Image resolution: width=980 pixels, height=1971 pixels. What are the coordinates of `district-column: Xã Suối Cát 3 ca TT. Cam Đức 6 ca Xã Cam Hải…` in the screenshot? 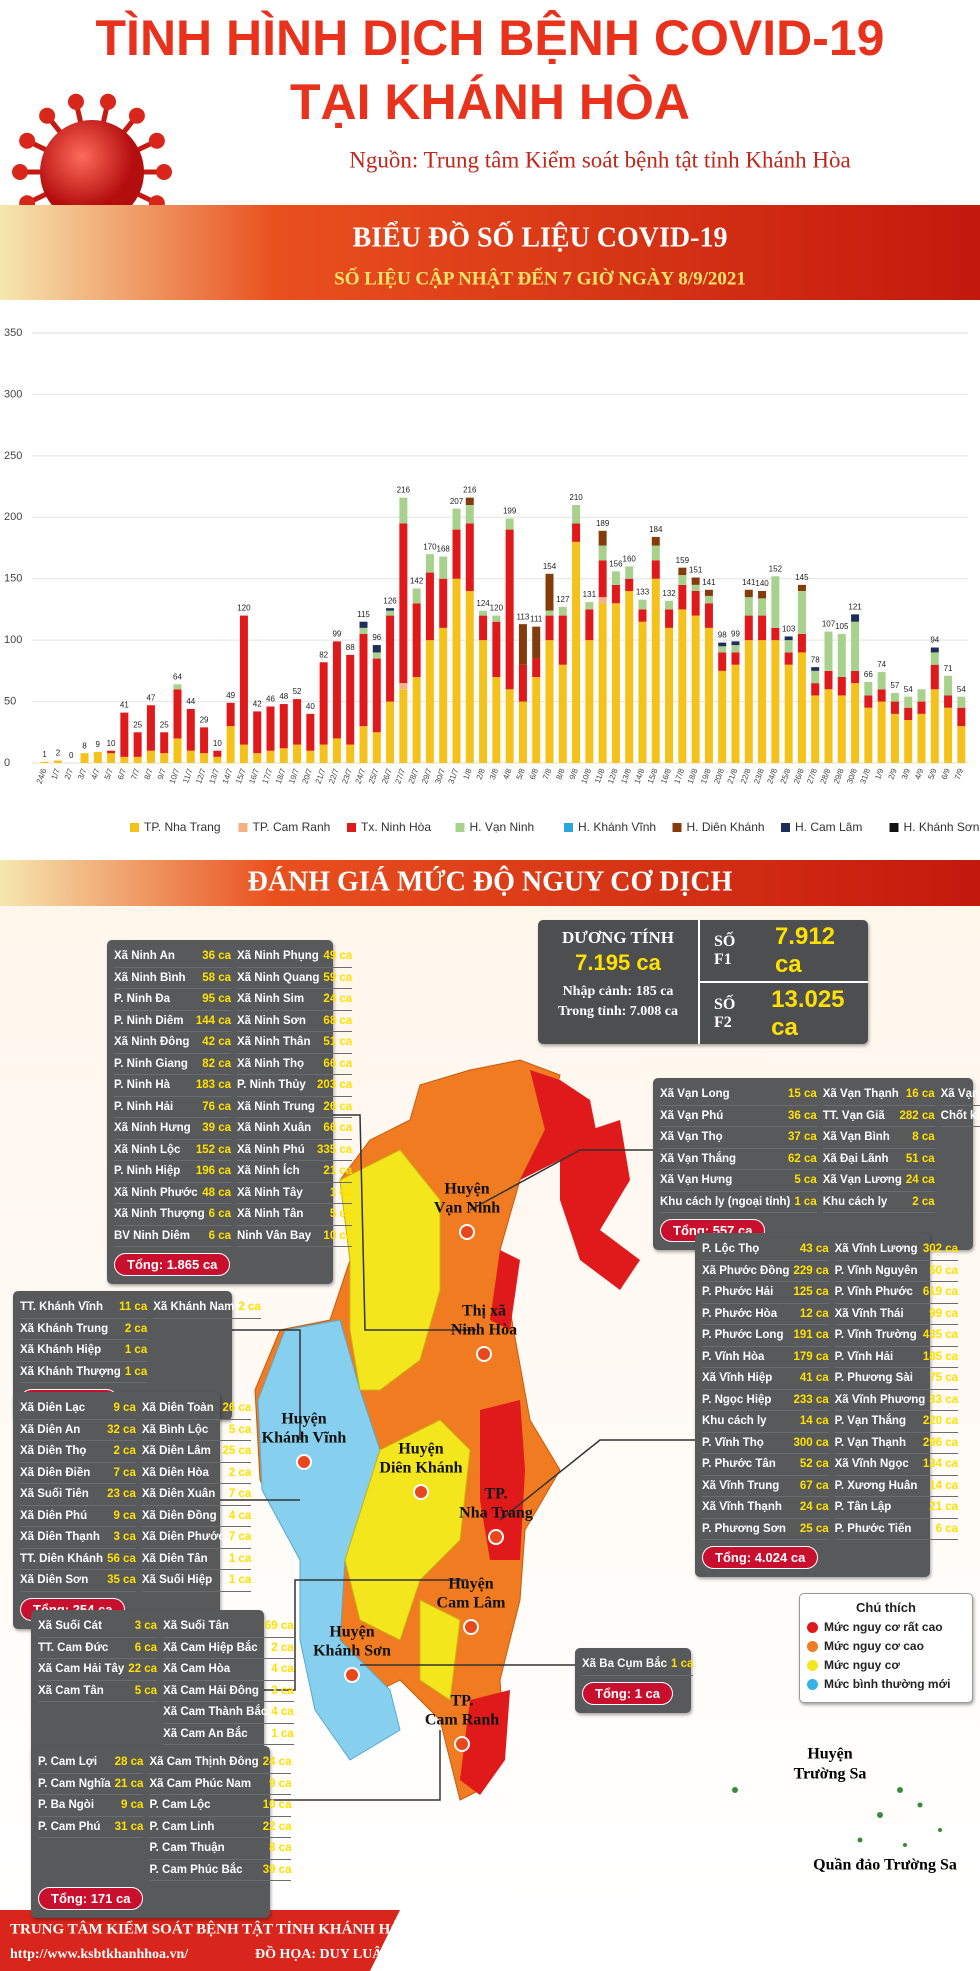 It's located at (98, 1680).